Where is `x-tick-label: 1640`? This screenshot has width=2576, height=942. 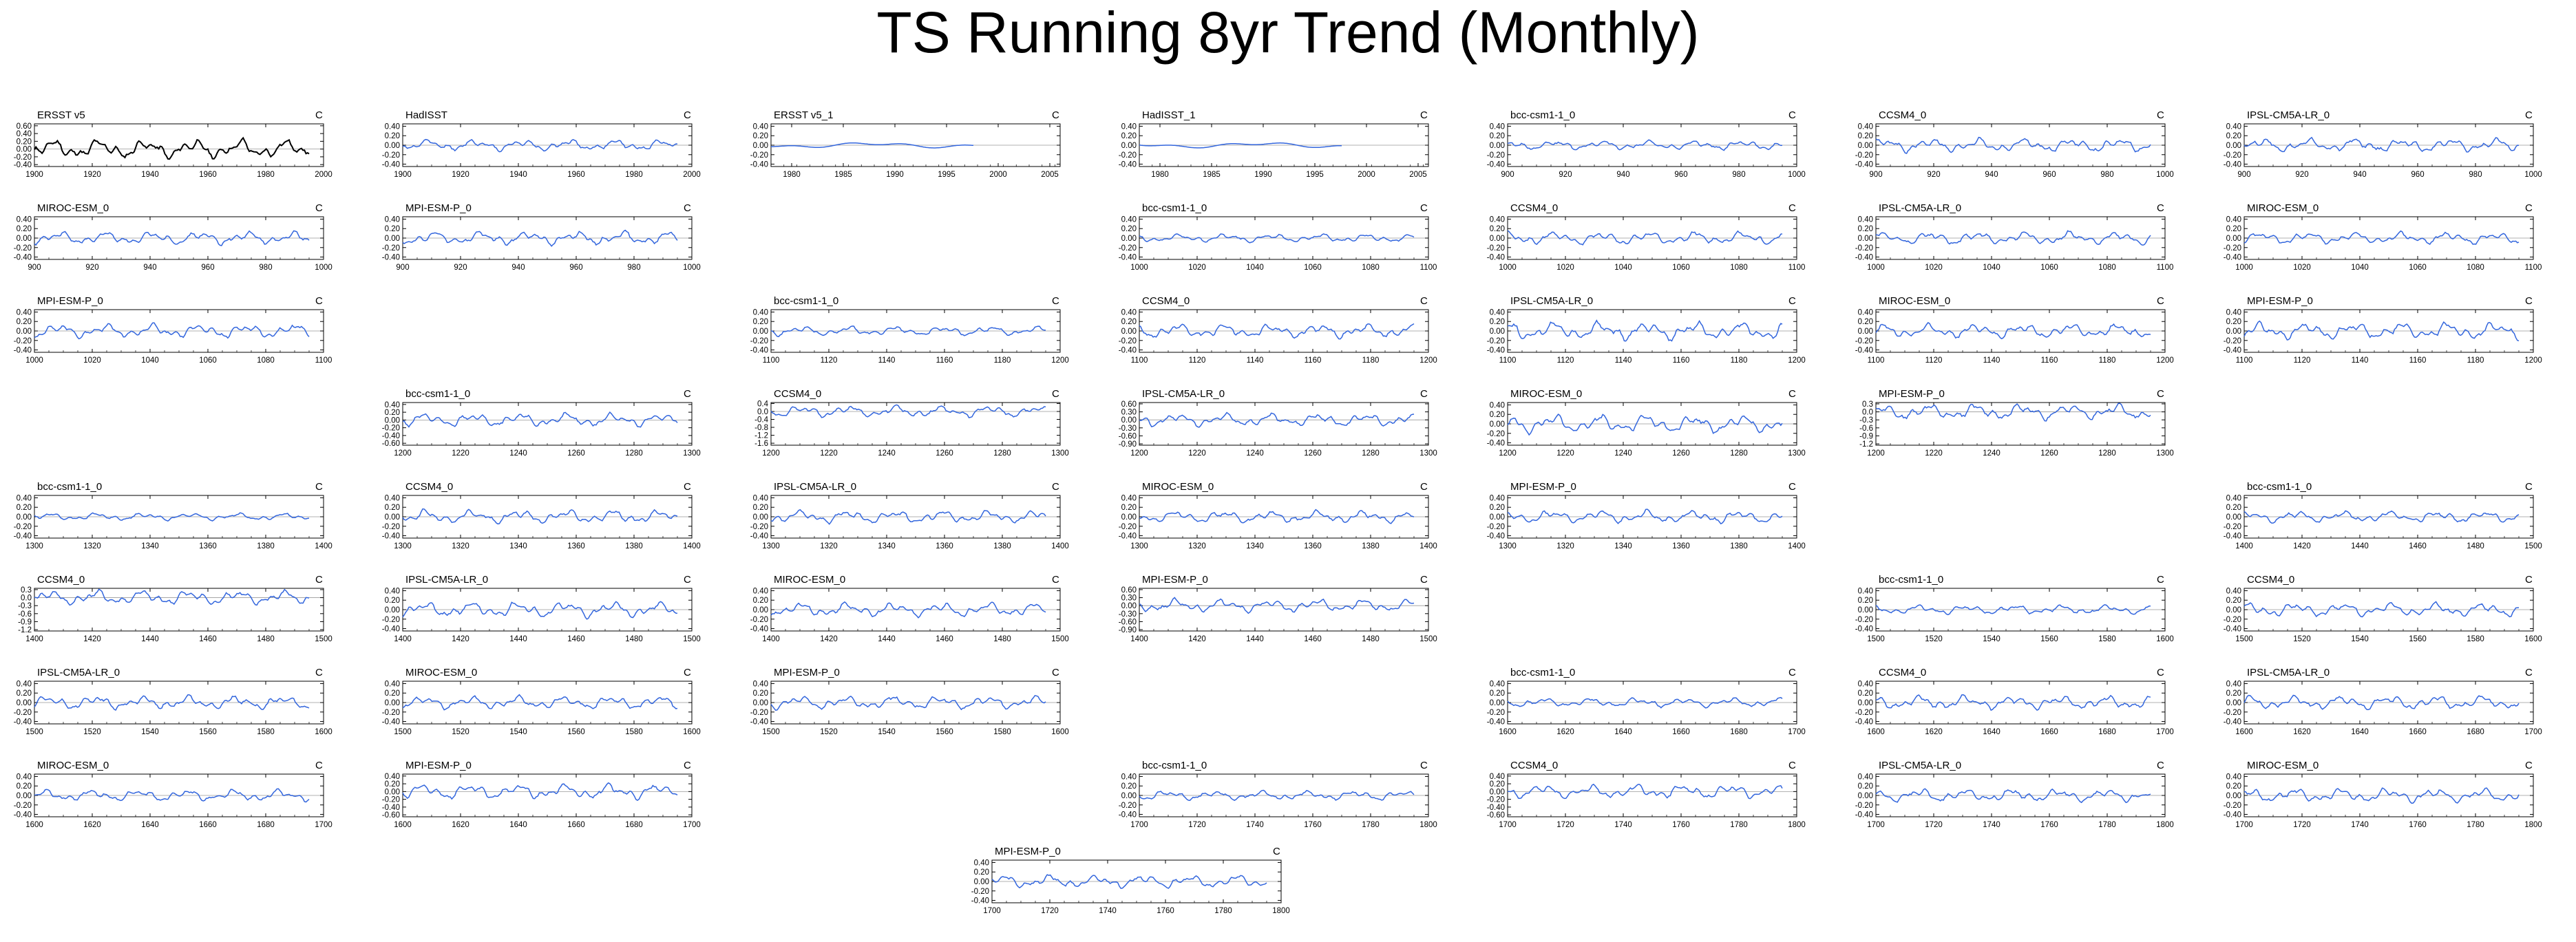
x-tick-label: 1640 is located at coordinates (150, 825).